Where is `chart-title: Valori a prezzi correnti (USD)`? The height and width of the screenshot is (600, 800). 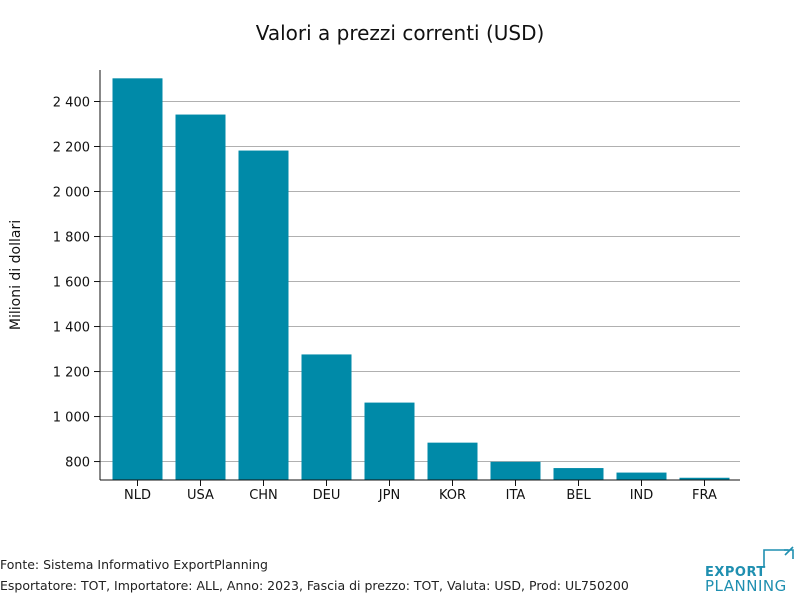
chart-title: Valori a prezzi correnti (USD) is located at coordinates (400, 33).